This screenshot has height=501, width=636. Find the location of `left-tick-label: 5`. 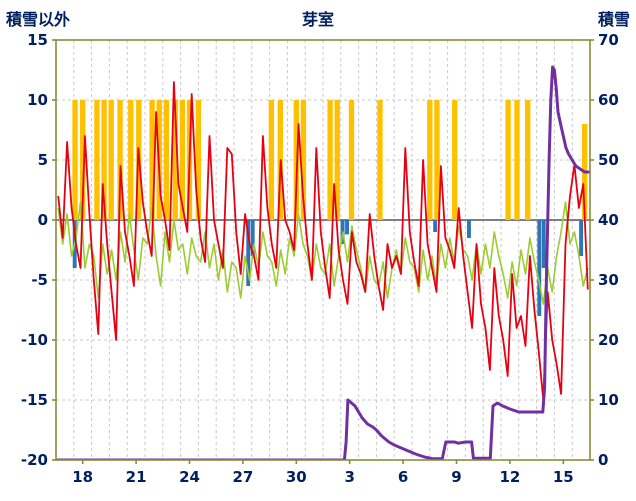

left-tick-label: 5 is located at coordinates (43, 160).